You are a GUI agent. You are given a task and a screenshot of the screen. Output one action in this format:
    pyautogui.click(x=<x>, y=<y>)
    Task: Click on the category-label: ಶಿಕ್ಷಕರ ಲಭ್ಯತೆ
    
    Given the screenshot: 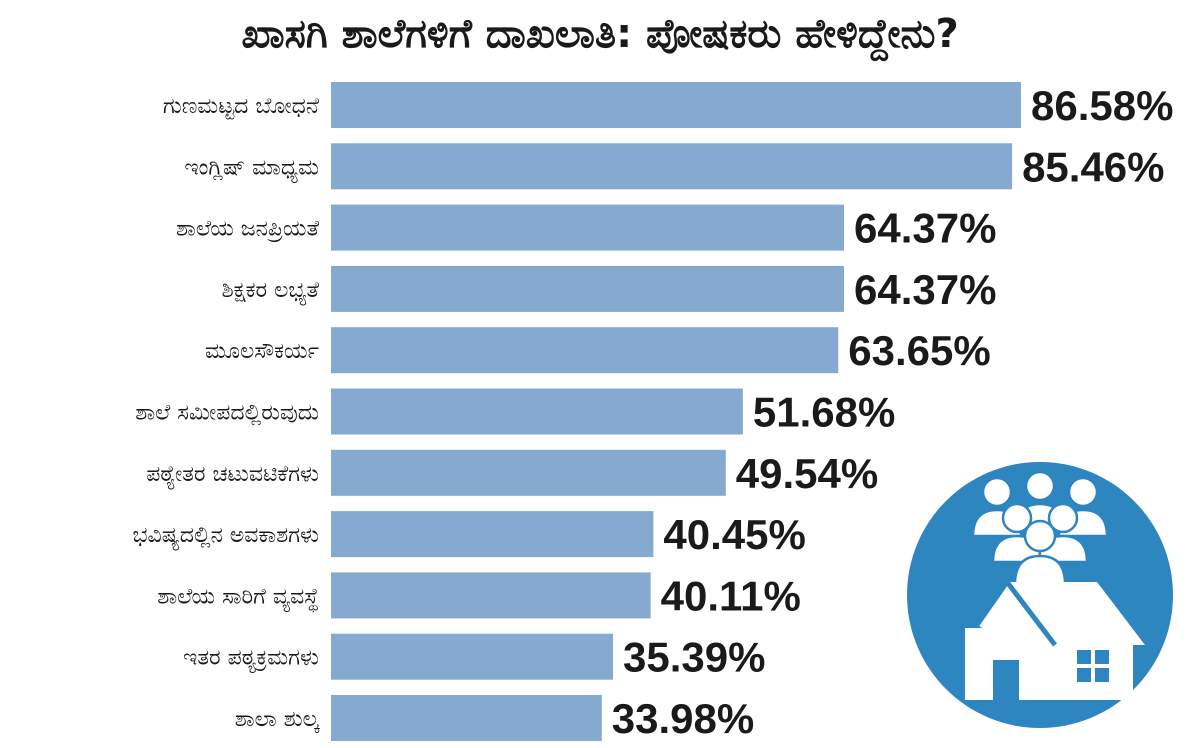 What is the action you would take?
    pyautogui.click(x=270, y=292)
    